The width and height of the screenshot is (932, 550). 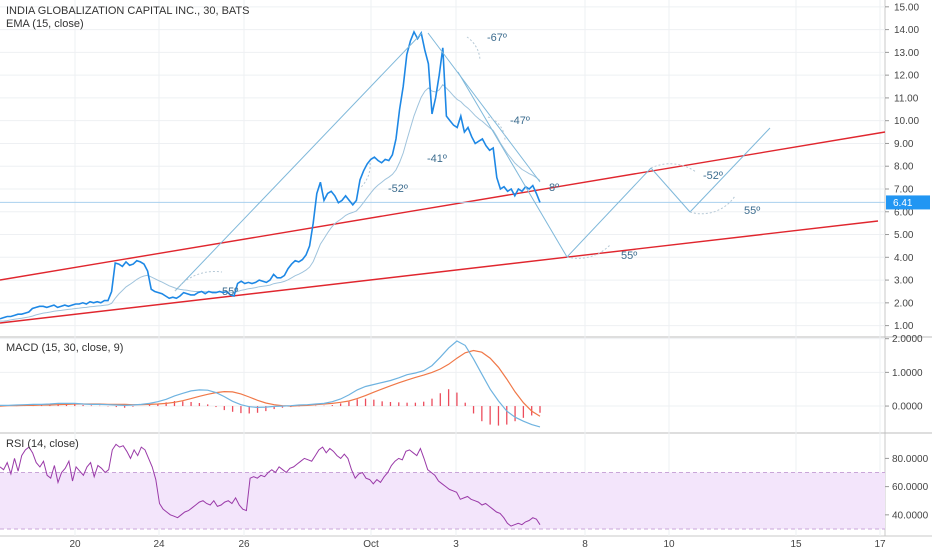 I want to click on macd-tick-label: 0.0000, so click(x=907, y=407).